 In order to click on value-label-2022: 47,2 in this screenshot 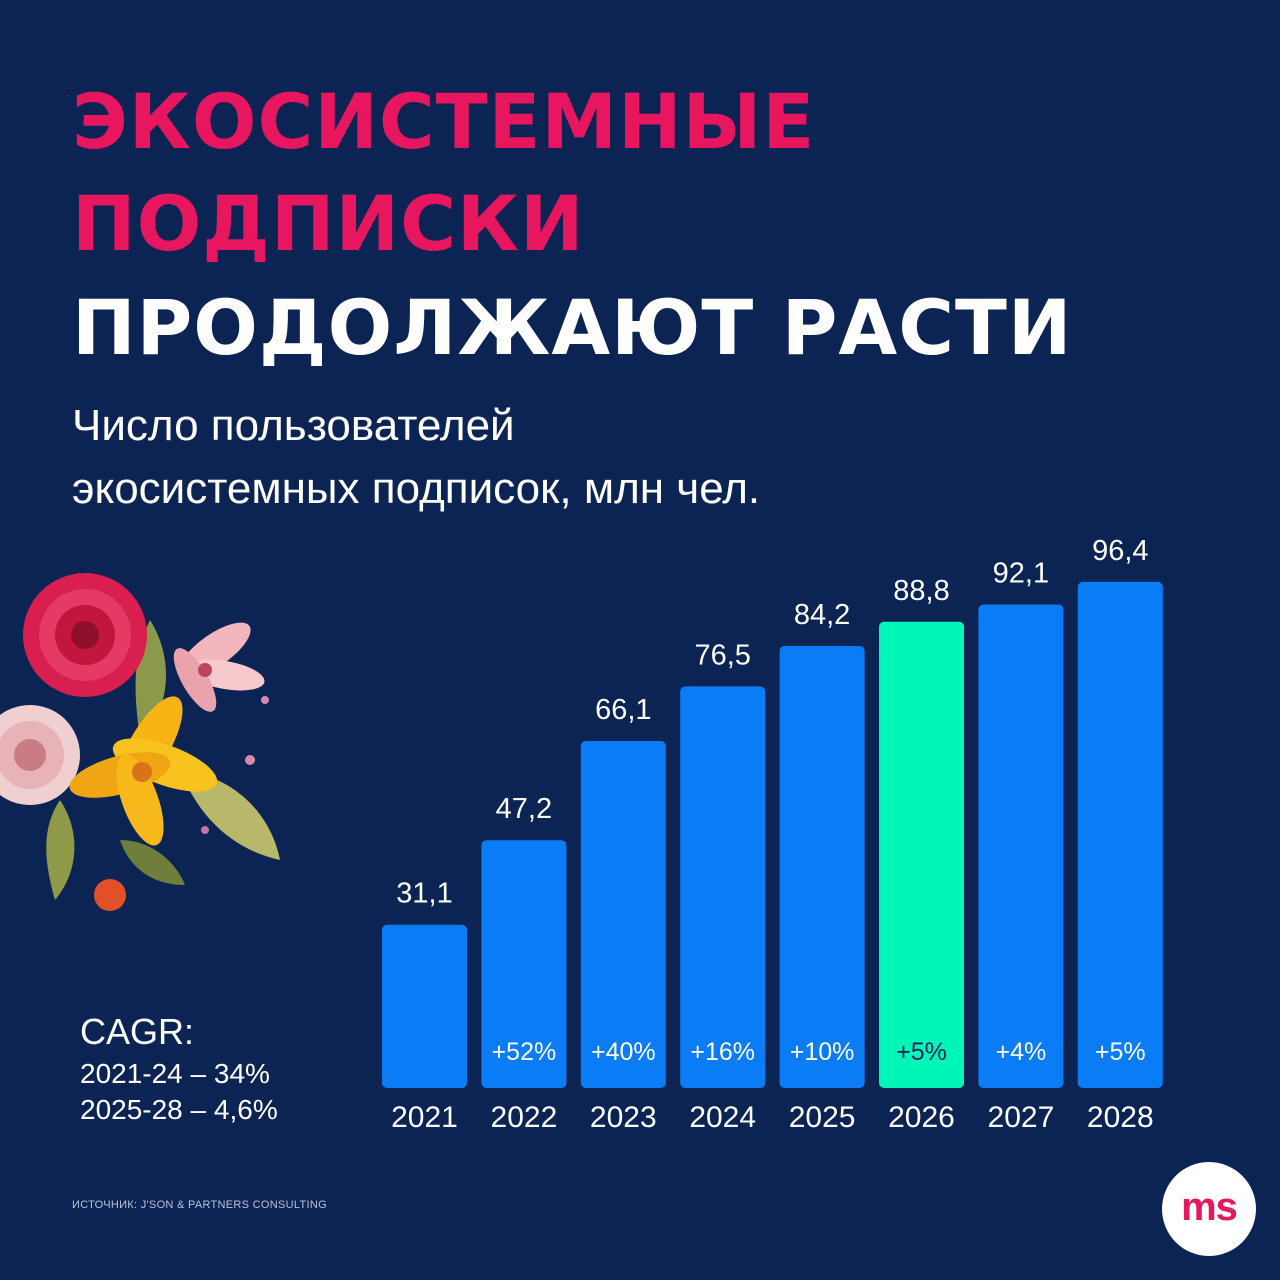, I will do `click(524, 809)`.